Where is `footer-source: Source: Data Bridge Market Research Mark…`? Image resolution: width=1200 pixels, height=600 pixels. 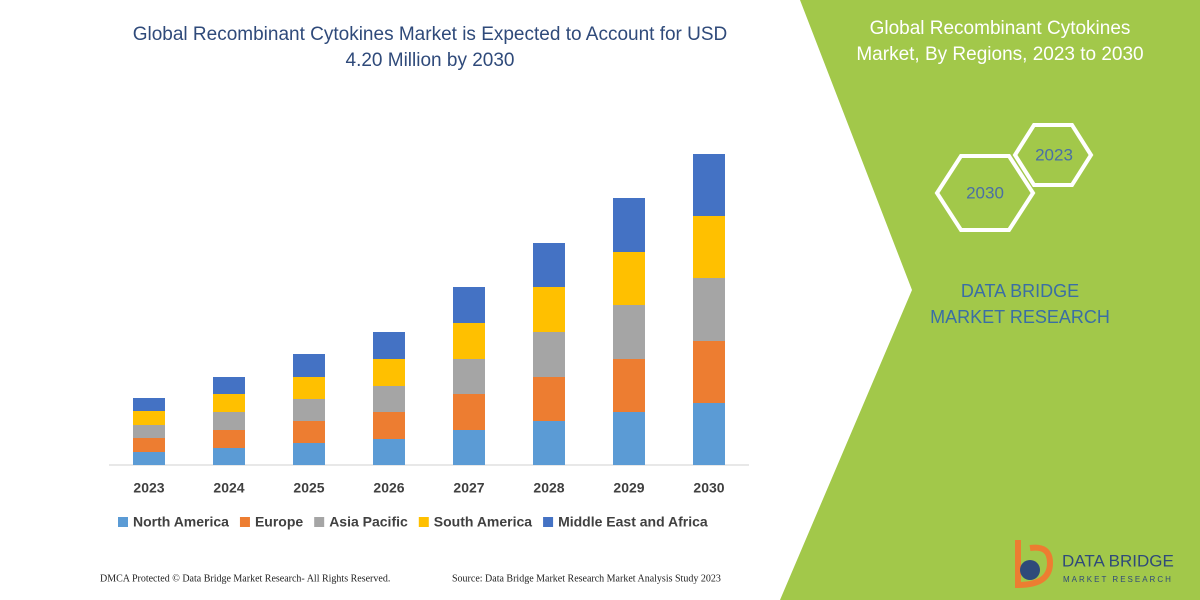
footer-source: Source: Data Bridge Market Research Mark… is located at coordinates (586, 578).